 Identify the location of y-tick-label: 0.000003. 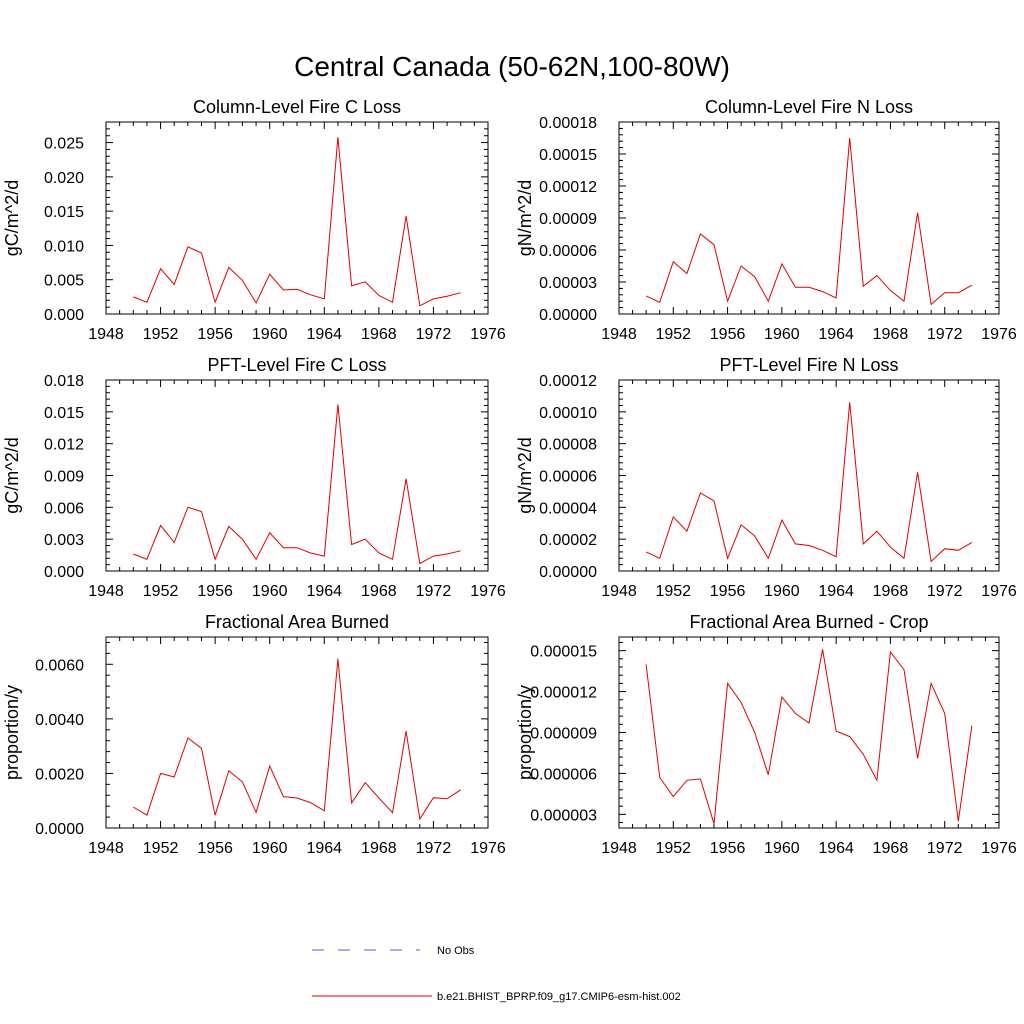
(563, 815).